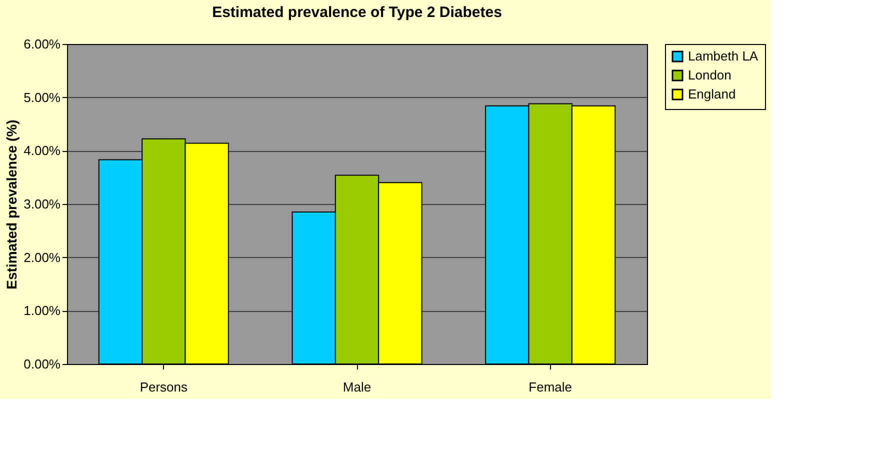 This screenshot has height=472, width=882. Describe the element at coordinates (42, 310) in the screenshot. I see `y-tick-label: 1.00%` at that location.